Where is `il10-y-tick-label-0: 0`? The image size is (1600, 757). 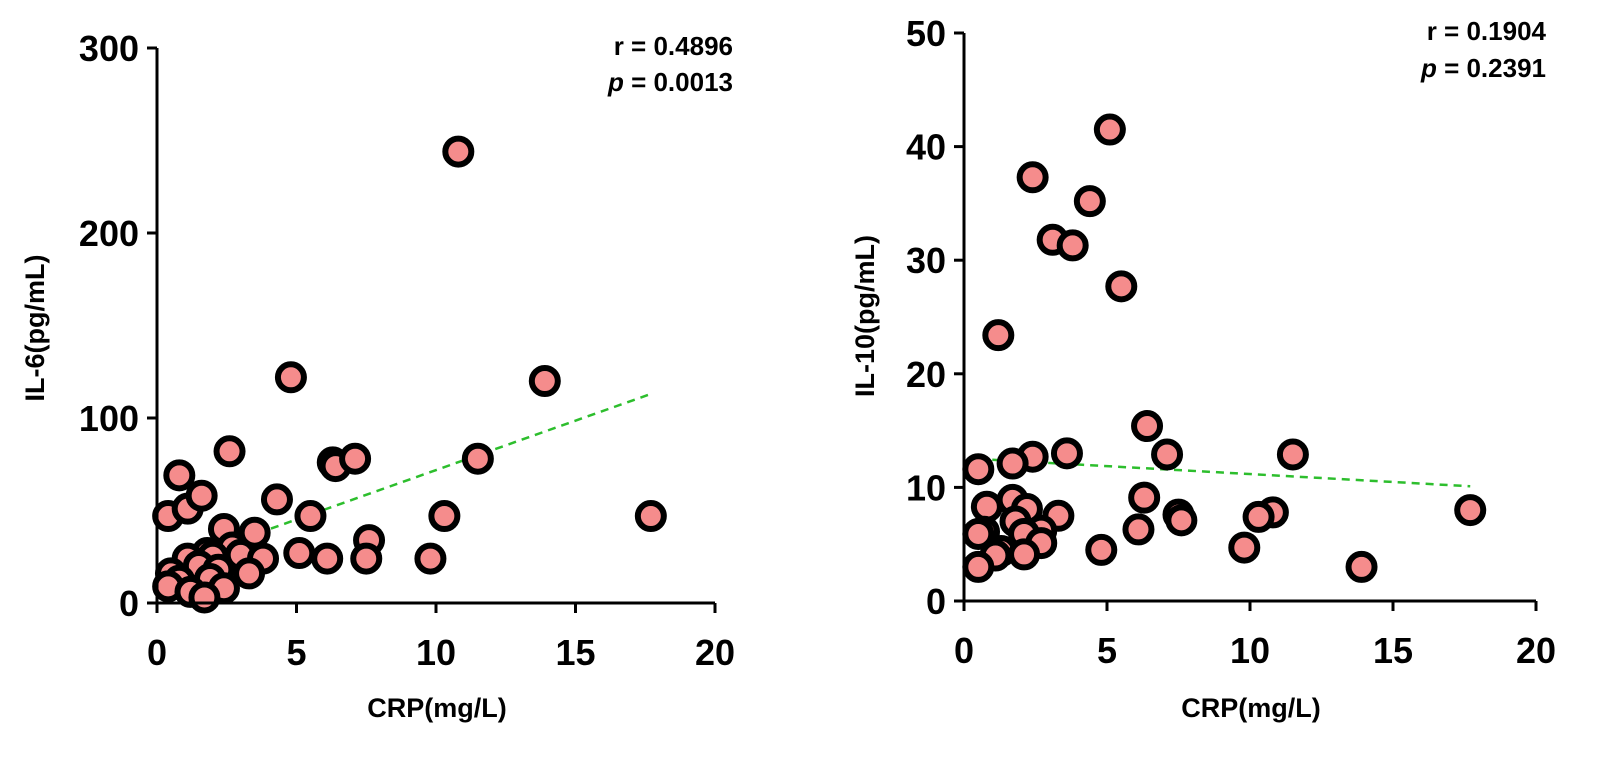
il10-y-tick-label-0: 0 is located at coordinates (936, 601).